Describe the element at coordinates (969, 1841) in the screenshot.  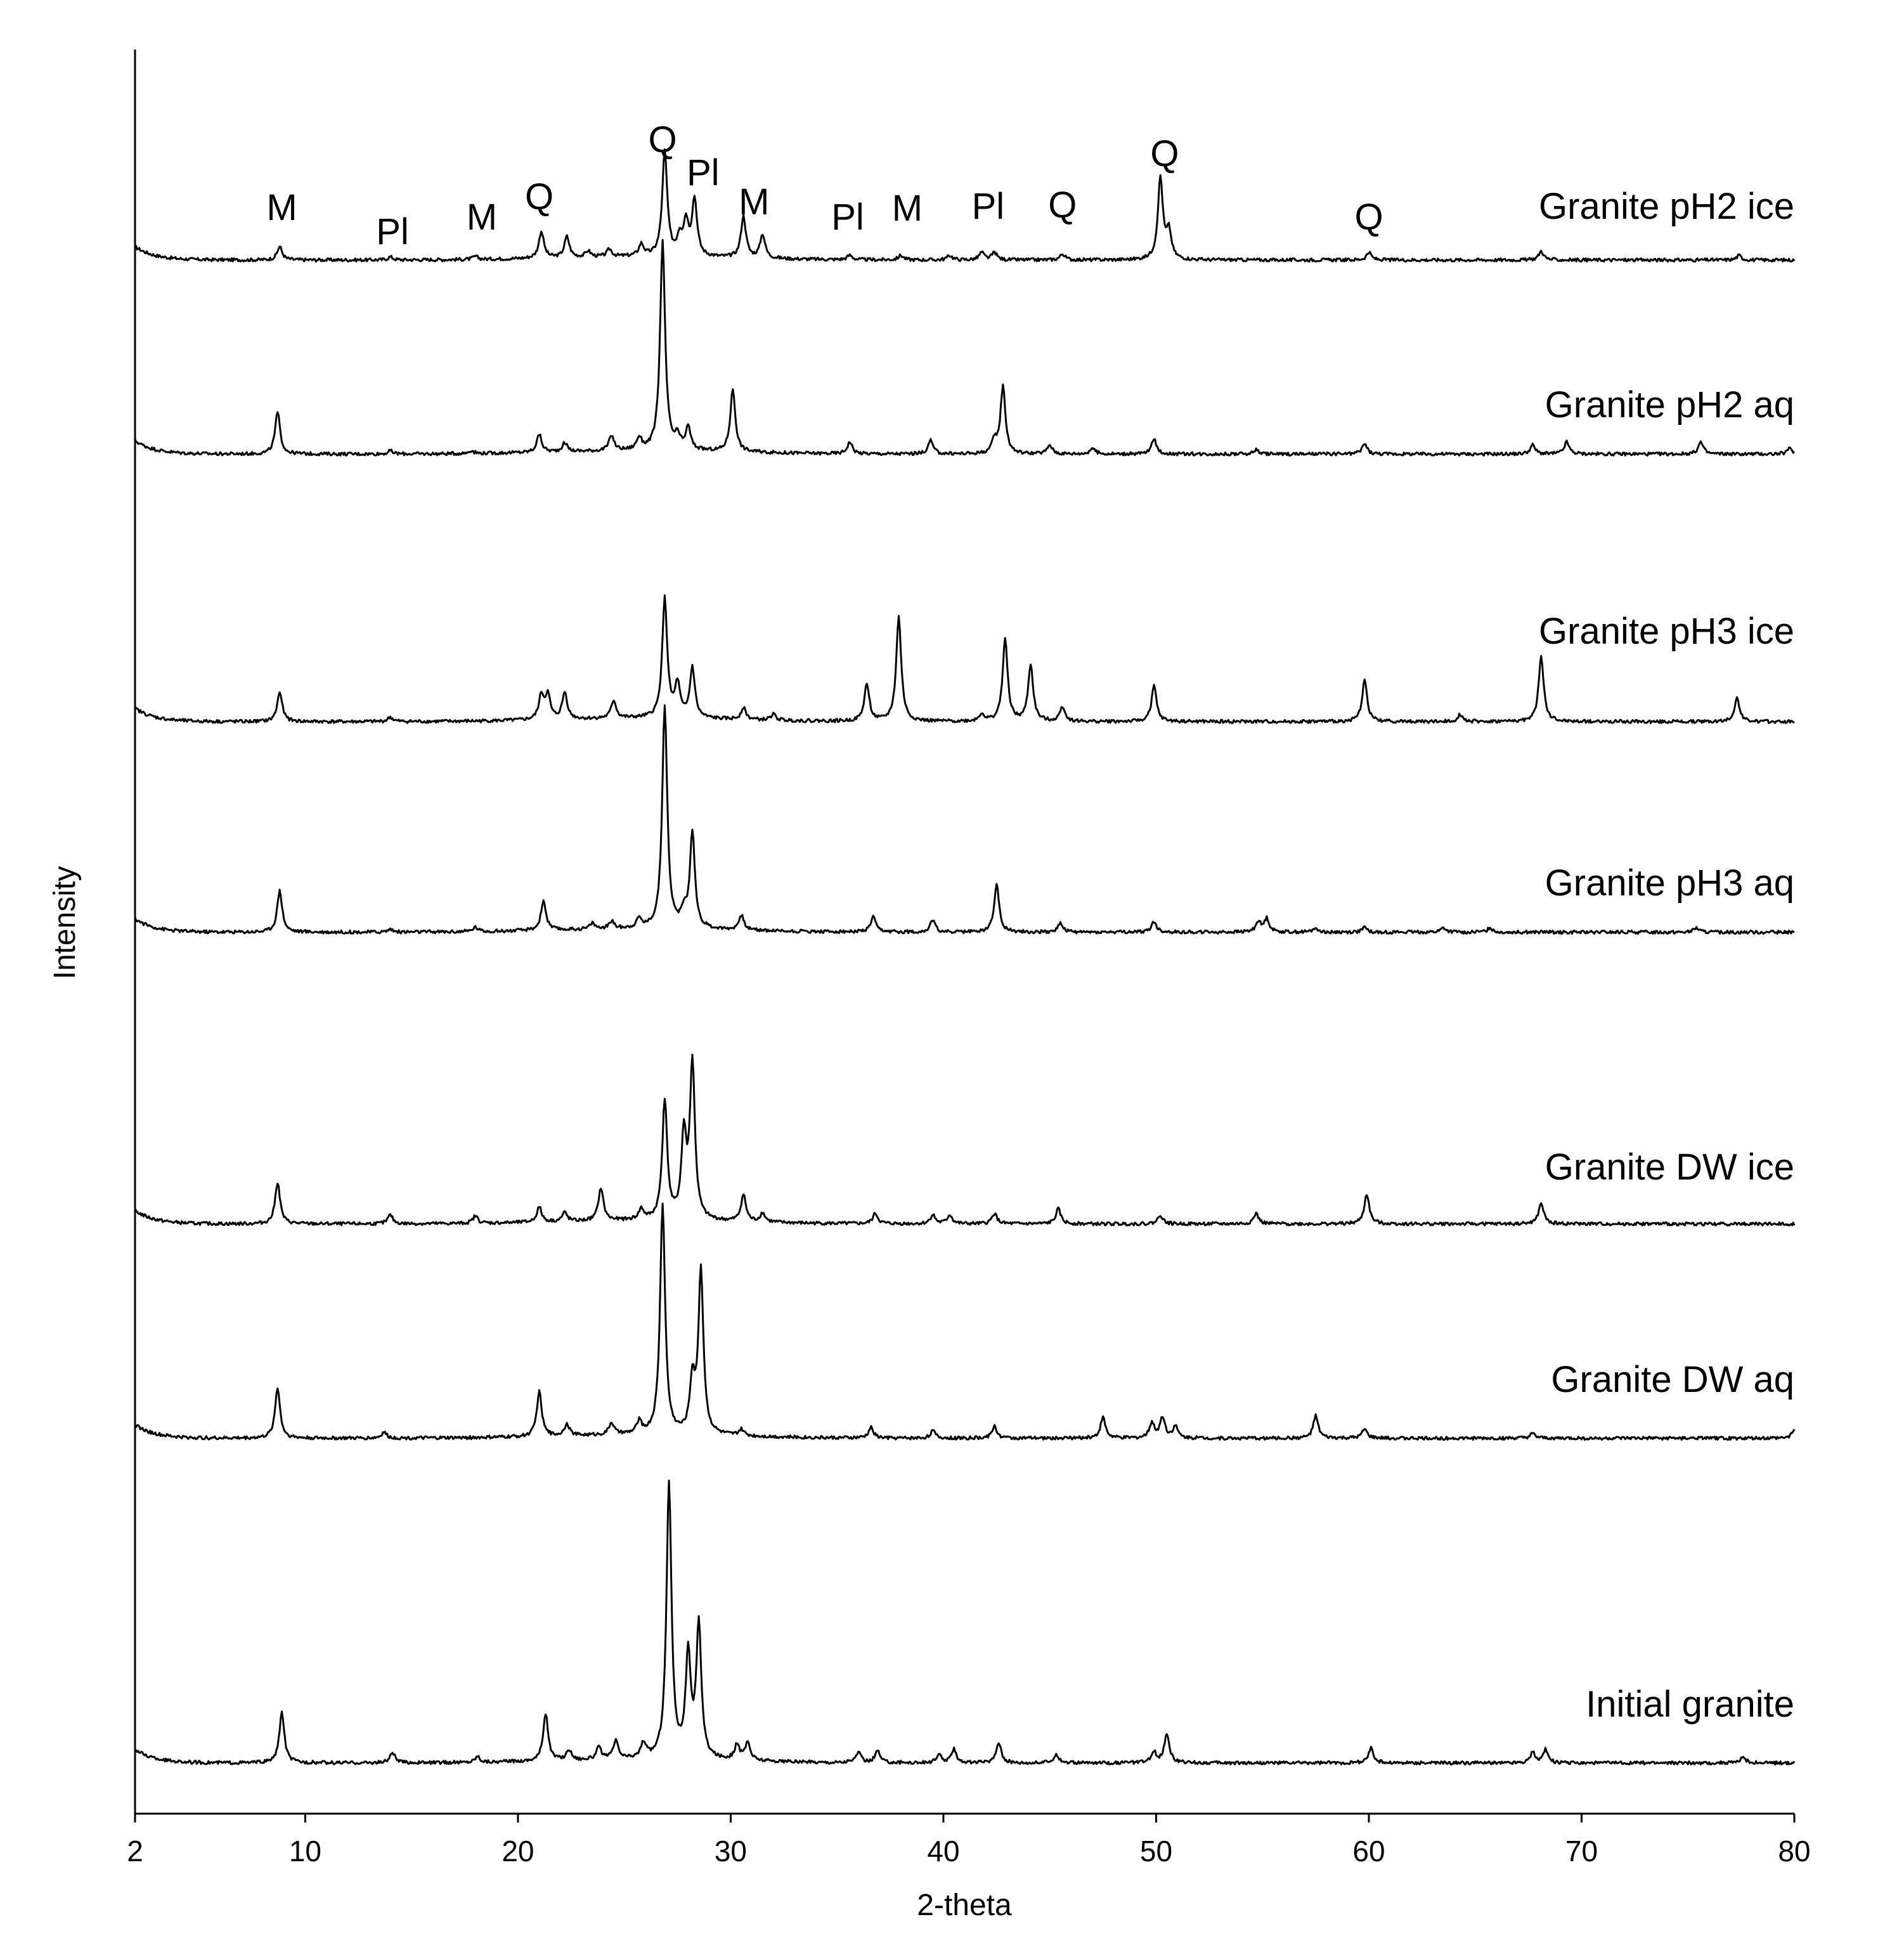
I see `x-axis-ticks: 2 10 20 30 40 50 60 70 80` at that location.